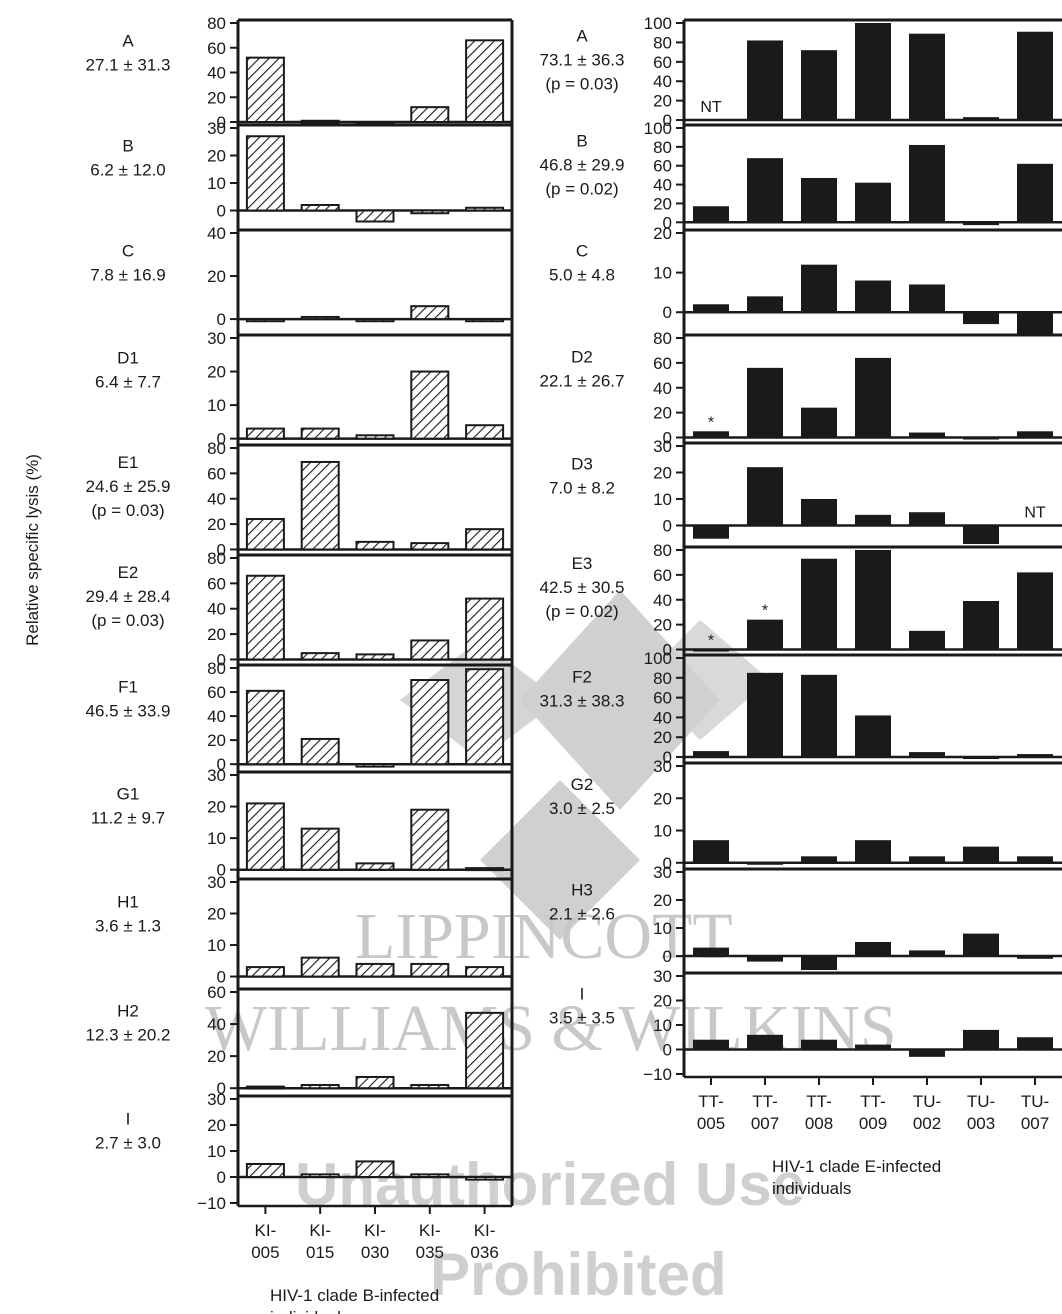 The height and width of the screenshot is (1314, 1062). What do you see at coordinates (711, 422) in the screenshot?
I see `significance-asterisk: *` at bounding box center [711, 422].